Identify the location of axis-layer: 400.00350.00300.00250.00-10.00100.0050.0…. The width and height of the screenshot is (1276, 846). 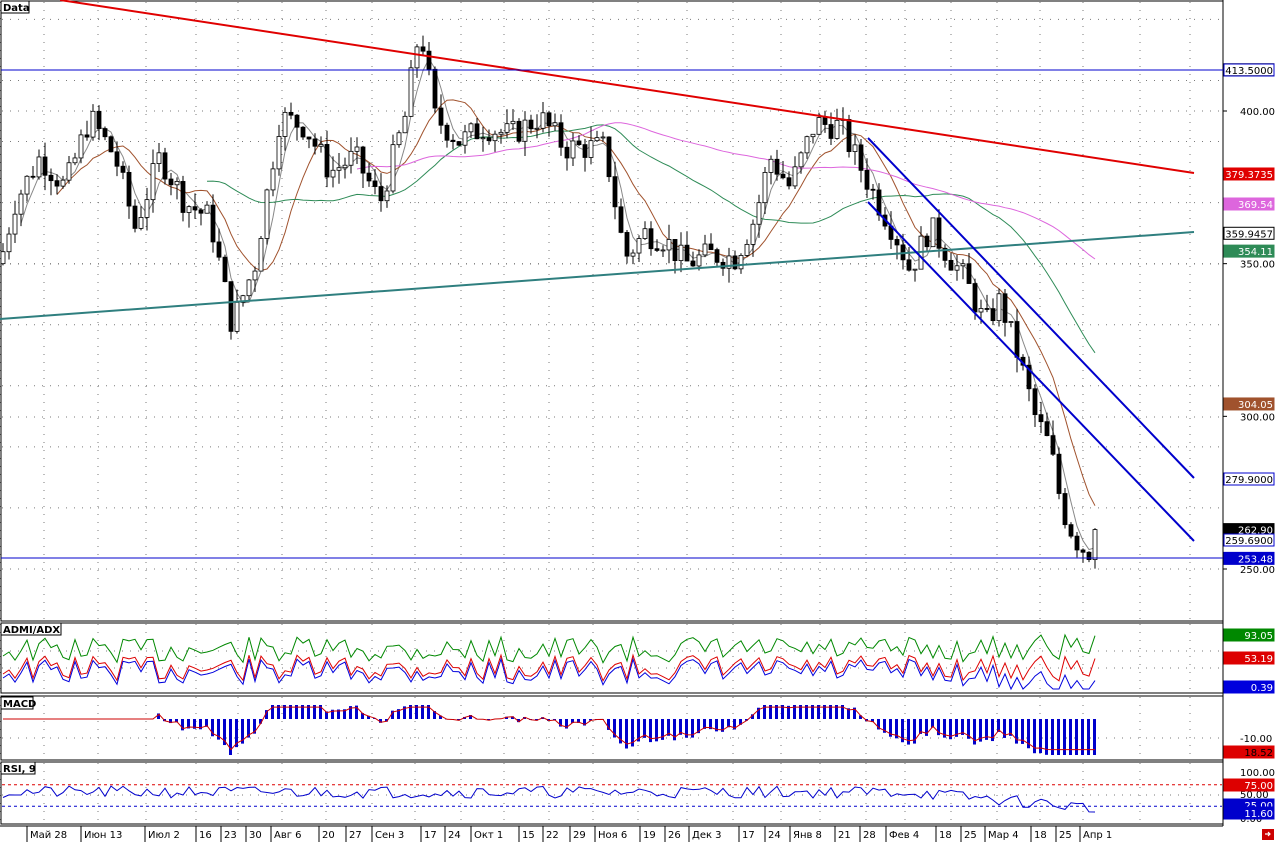
(1249, 466).